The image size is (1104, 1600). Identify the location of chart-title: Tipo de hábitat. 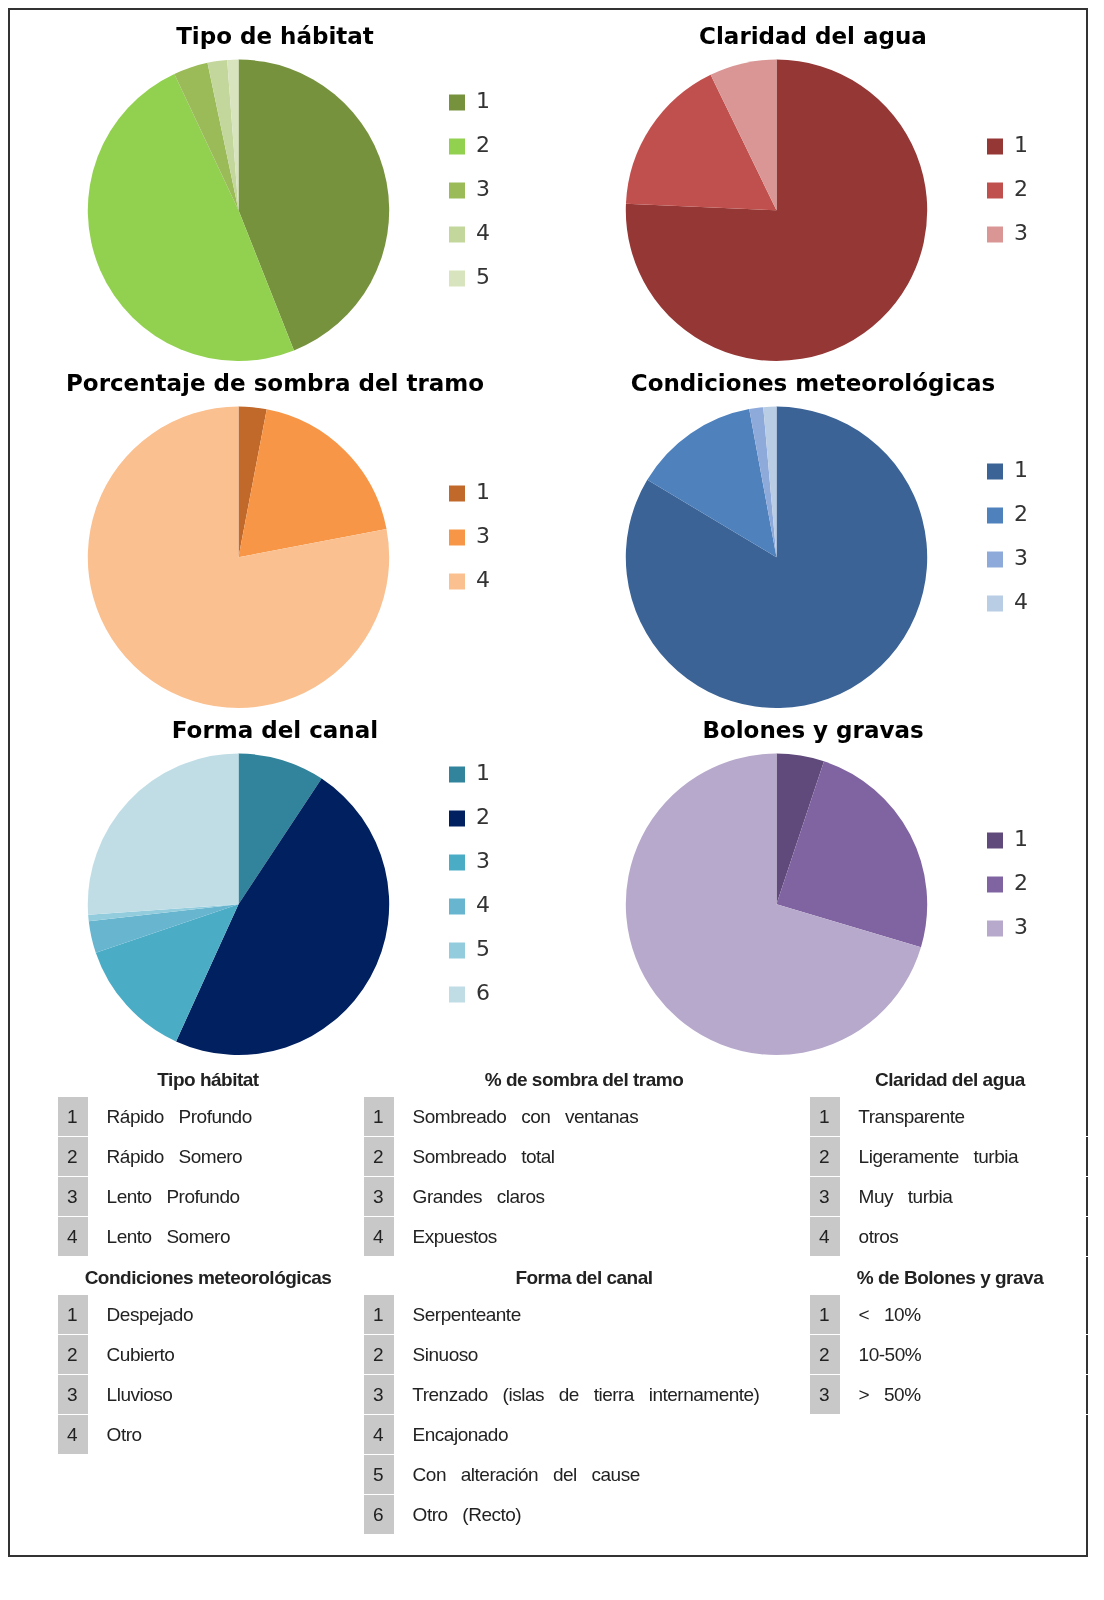
(275, 35).